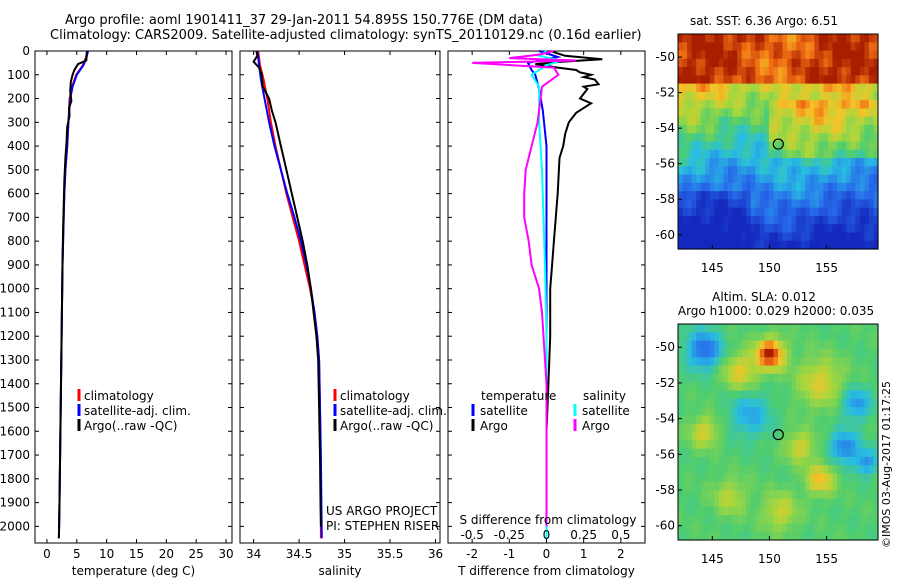 The width and height of the screenshot is (900, 580). I want to click on sst_map-ytick-label: -52, so click(665, 93).